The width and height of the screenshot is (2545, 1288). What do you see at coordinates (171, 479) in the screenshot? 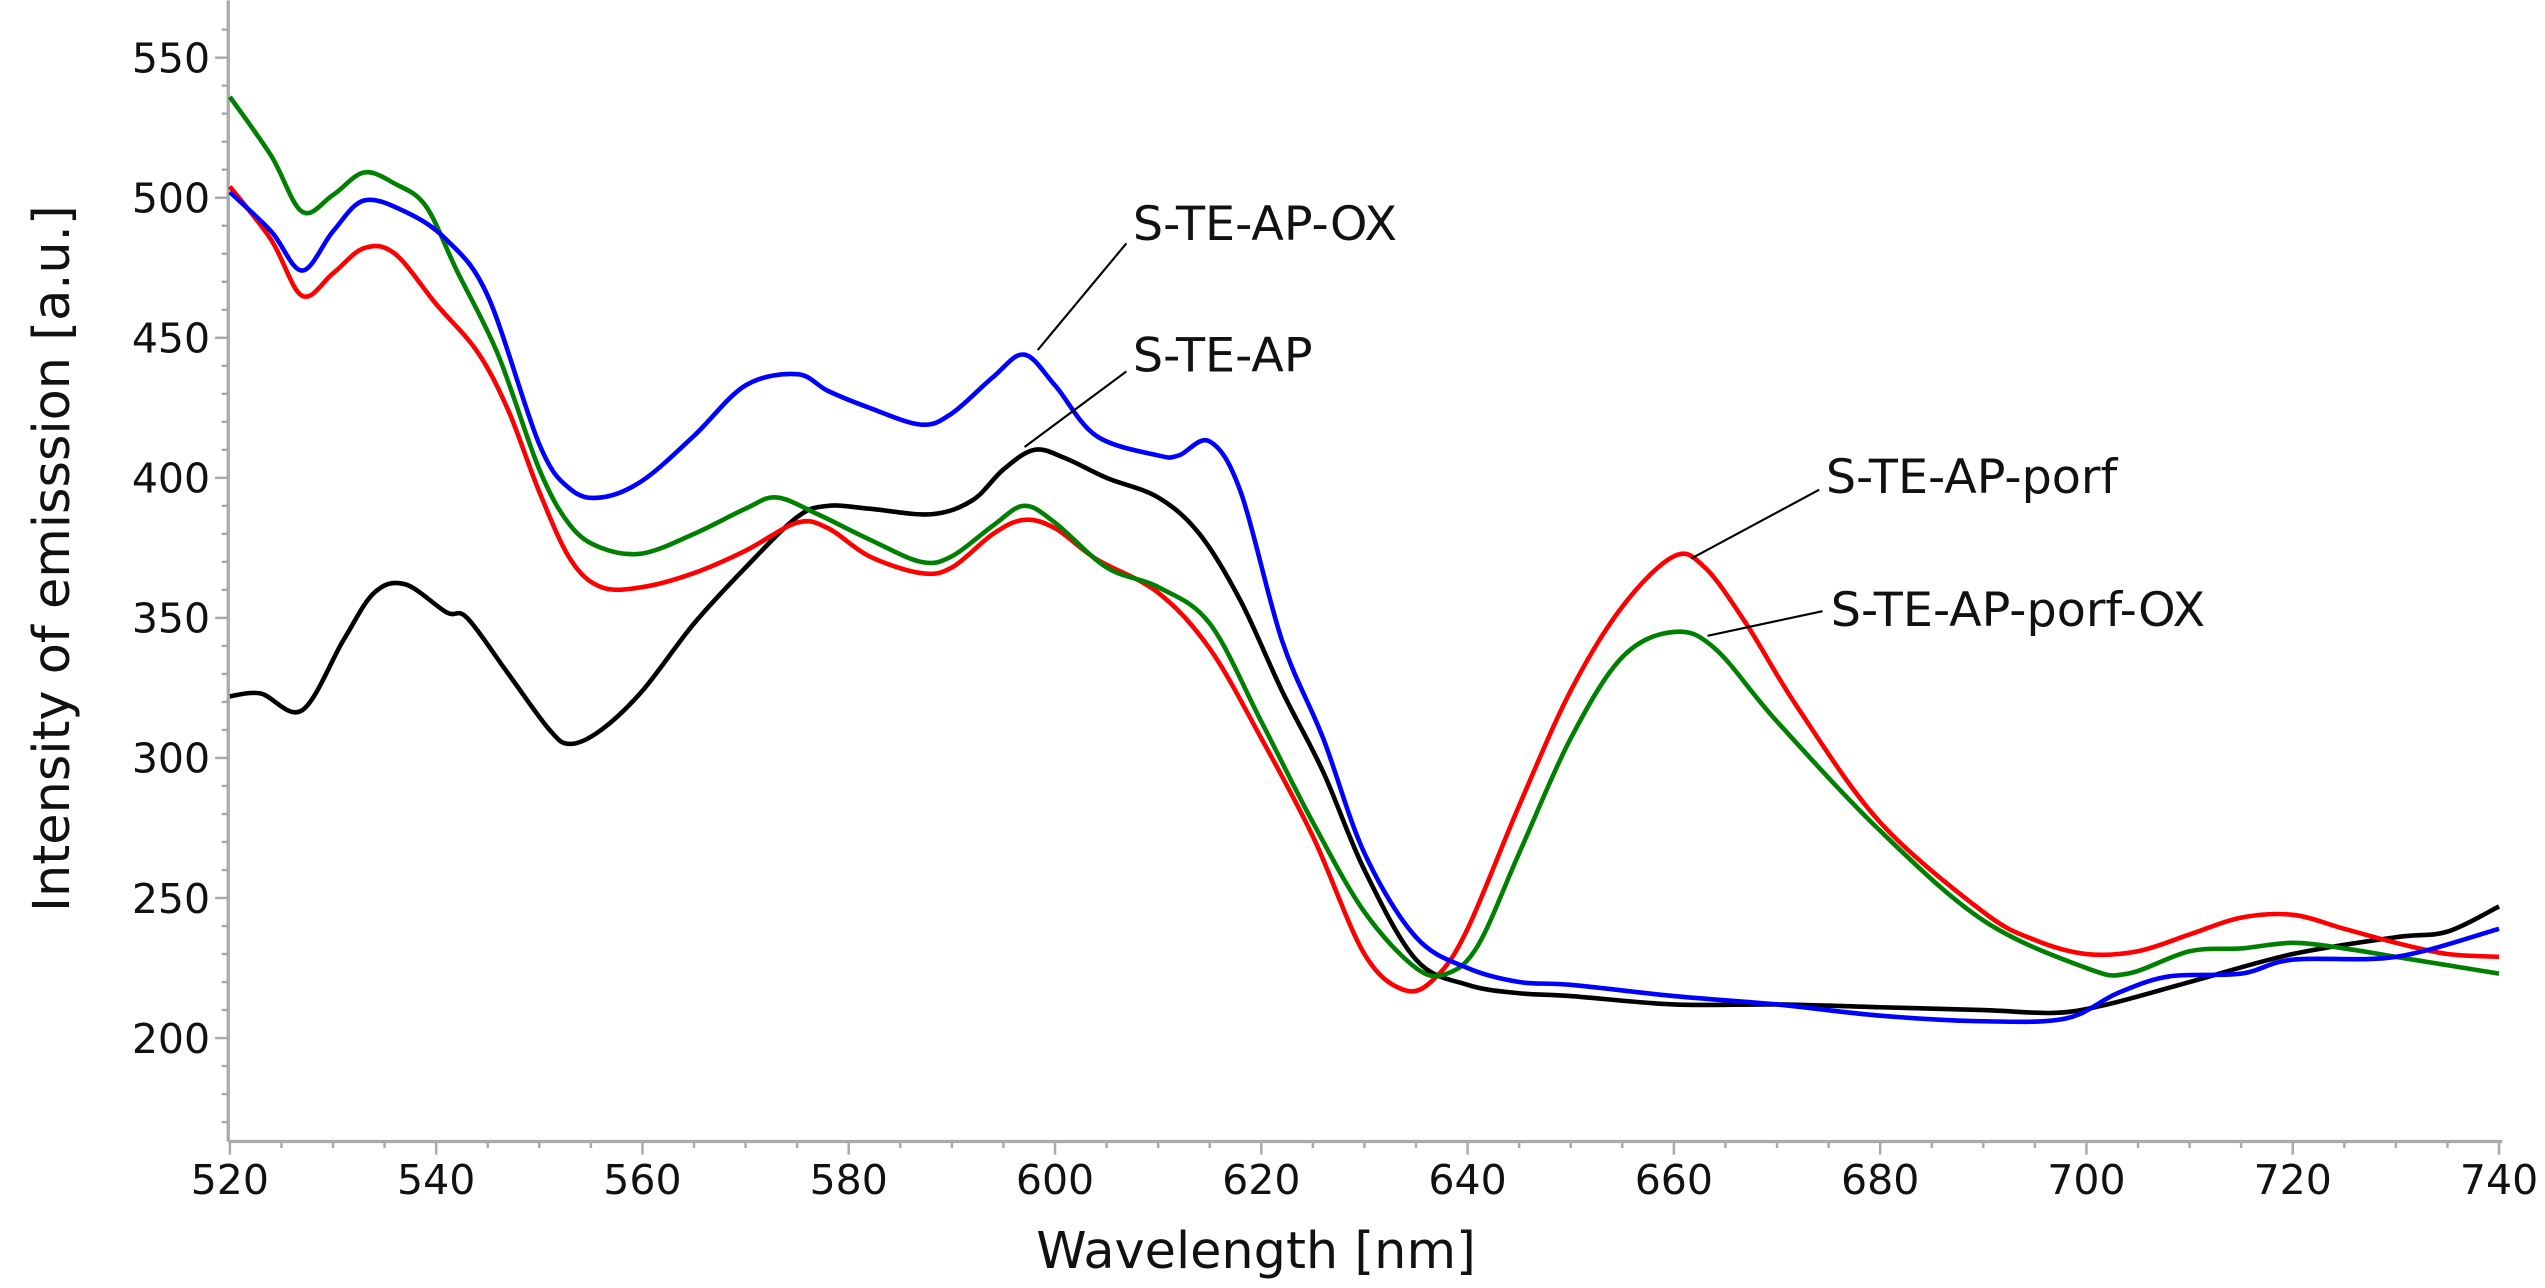
I see `y-tick-label: 400` at bounding box center [171, 479].